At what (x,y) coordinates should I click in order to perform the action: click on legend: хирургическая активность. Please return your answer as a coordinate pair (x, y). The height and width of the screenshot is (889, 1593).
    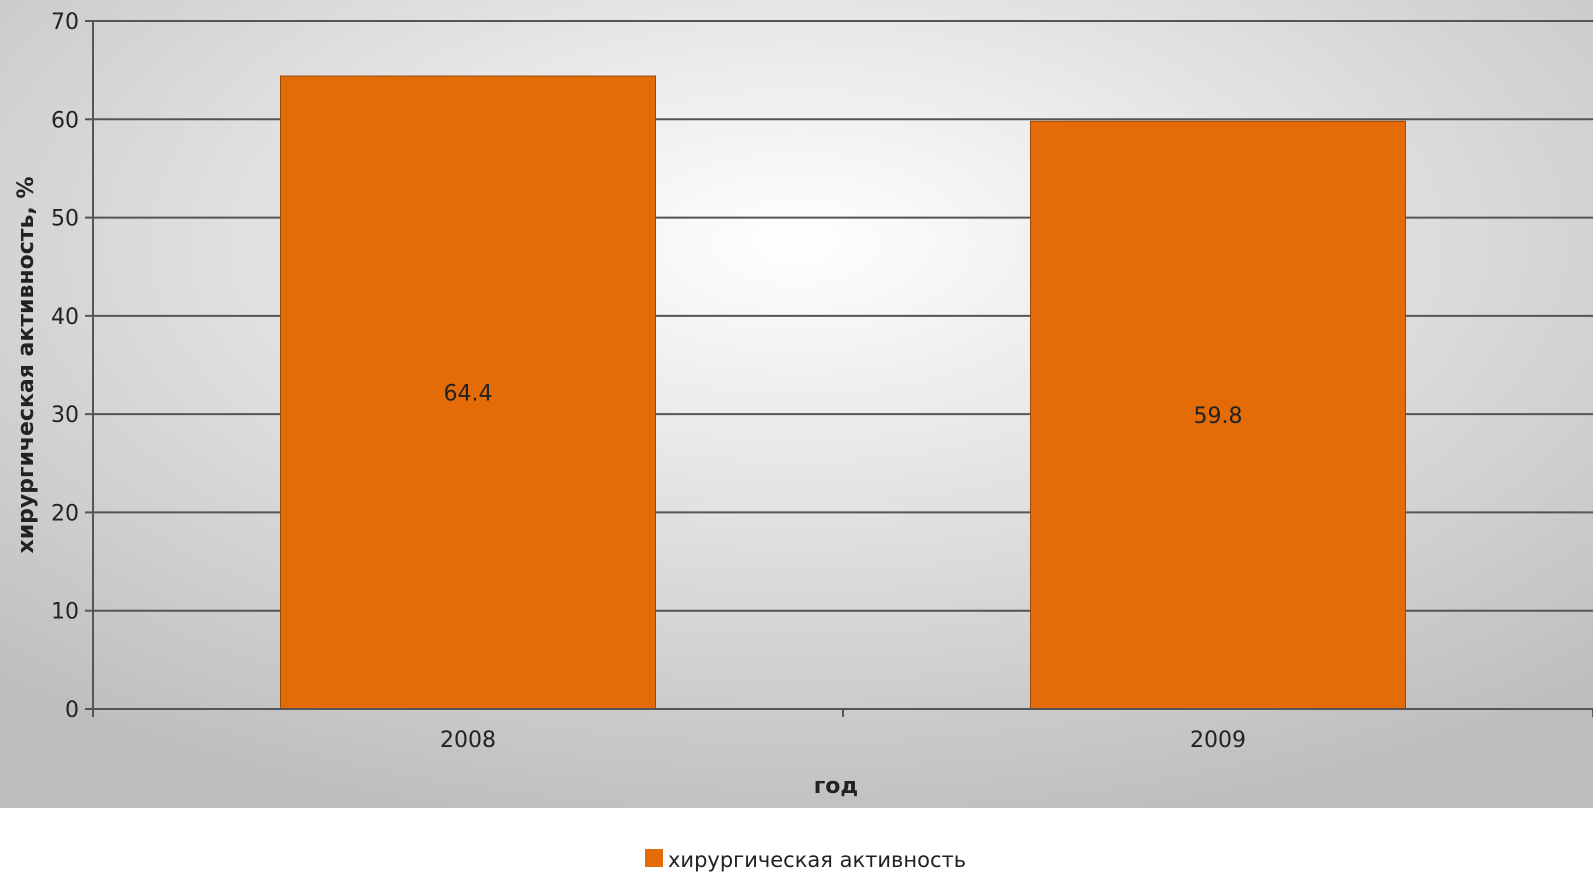
    Looking at the image, I should click on (805, 860).